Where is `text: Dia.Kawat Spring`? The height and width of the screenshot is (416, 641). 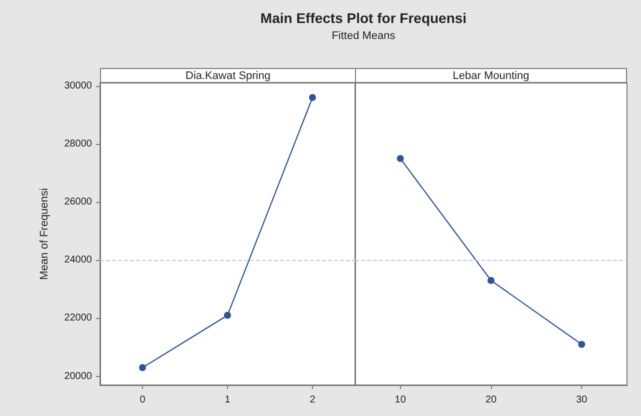
text: Dia.Kawat Spring is located at coordinates (228, 75).